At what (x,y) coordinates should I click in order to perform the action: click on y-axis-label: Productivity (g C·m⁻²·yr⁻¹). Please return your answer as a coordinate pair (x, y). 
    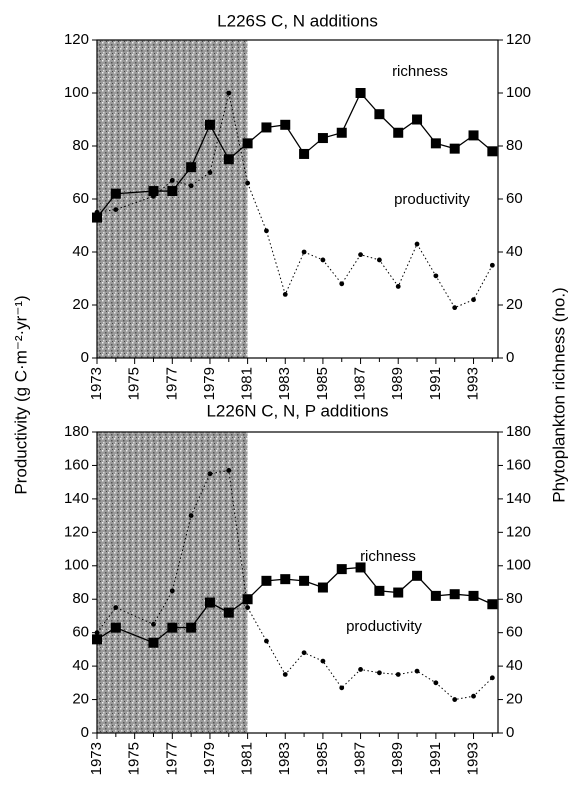
    Looking at the image, I should click on (20, 394).